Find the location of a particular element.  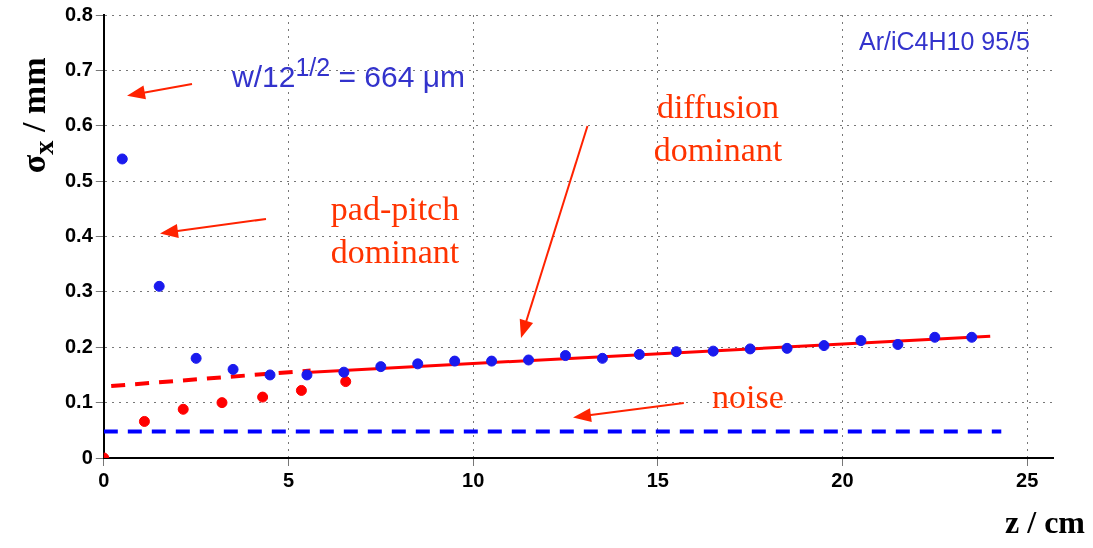

y-tick-label: 0.7 is located at coordinates (78, 68).